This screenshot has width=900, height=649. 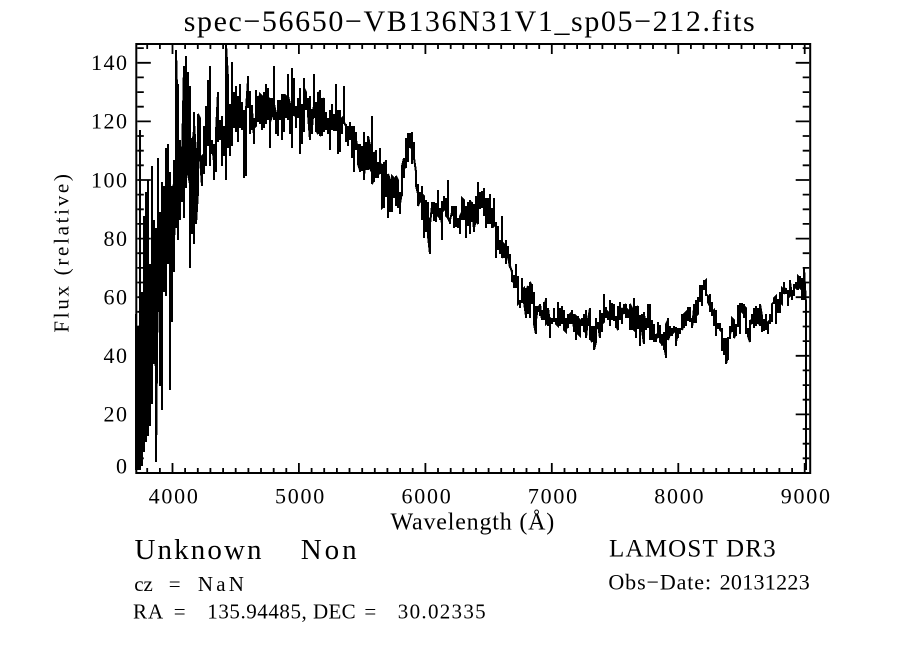 I want to click on svg-text: Obs−Date:, so click(x=660, y=582).